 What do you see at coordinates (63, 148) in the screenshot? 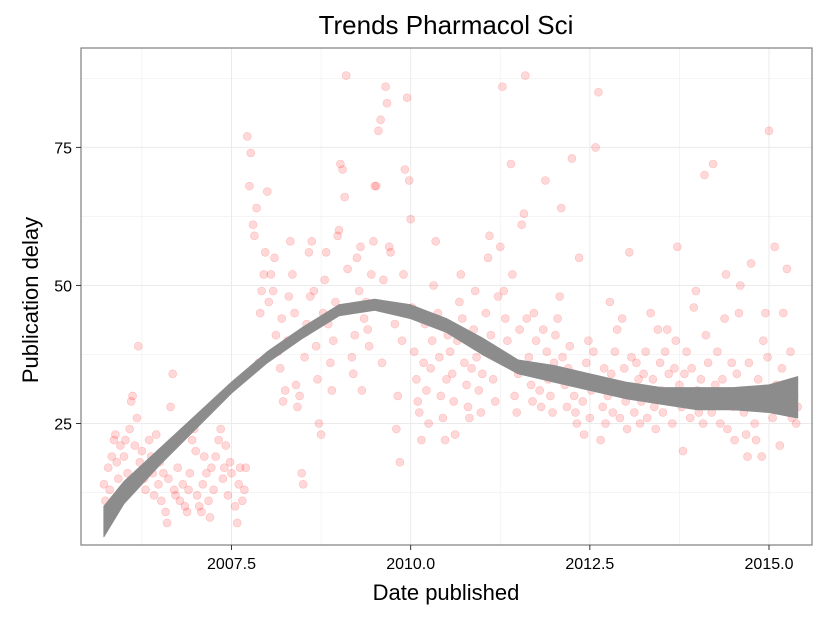
I see `y-tick-label: 75` at bounding box center [63, 148].